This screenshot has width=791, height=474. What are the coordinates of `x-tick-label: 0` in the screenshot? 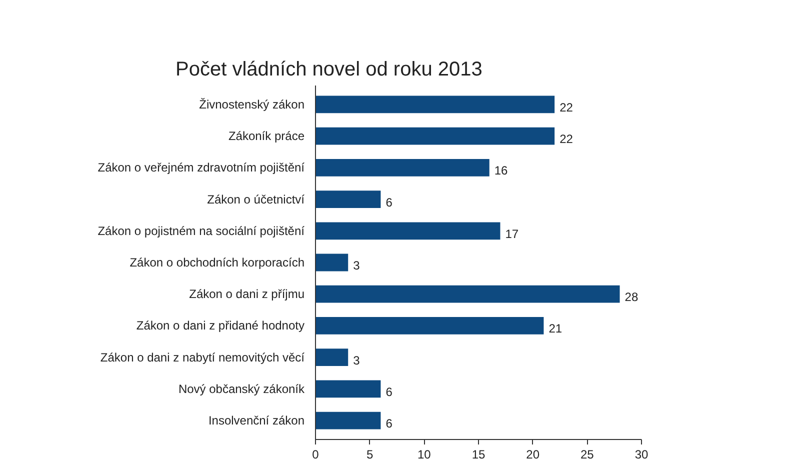 It's located at (316, 455).